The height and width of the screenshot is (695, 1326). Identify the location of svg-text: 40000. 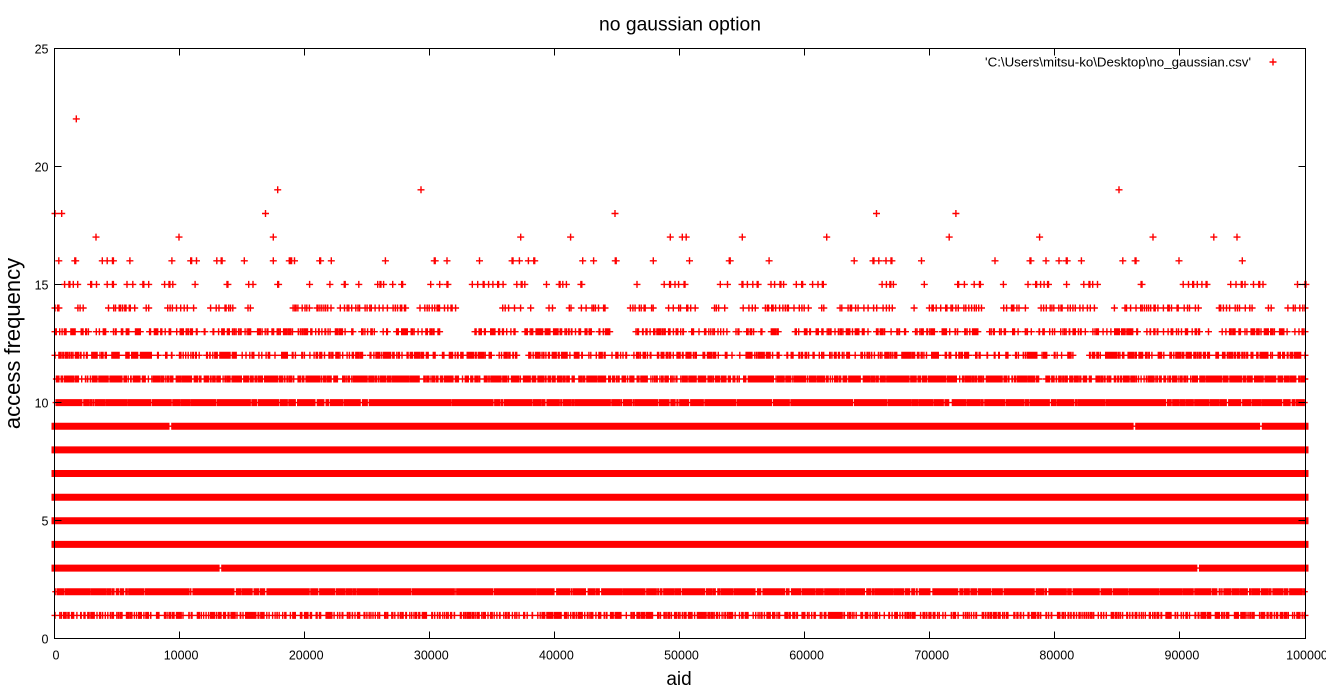
(556, 656).